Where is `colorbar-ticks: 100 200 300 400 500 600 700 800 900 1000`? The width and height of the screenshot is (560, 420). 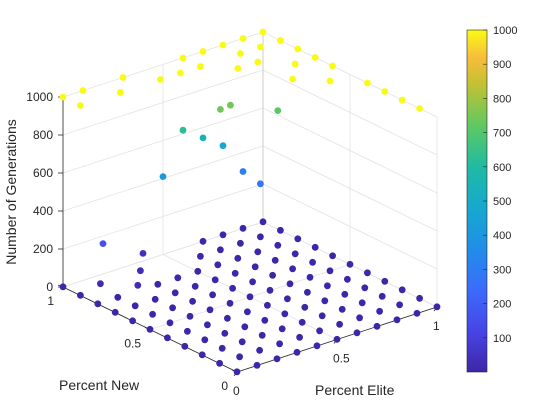 colorbar-ticks: 100 200 300 400 500 600 700 800 900 1000 is located at coordinates (500, 185).